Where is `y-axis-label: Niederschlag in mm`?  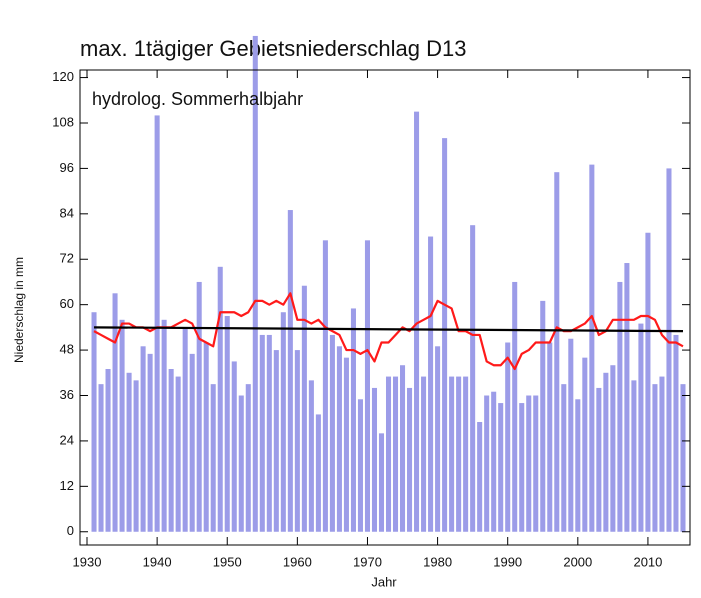
y-axis-label: Niederschlag in mm is located at coordinates (19, 310).